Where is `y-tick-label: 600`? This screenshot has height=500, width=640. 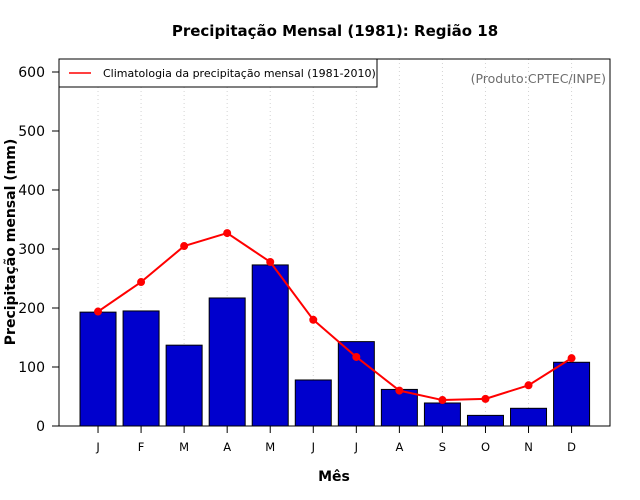
y-tick-label: 600 is located at coordinates (31, 73).